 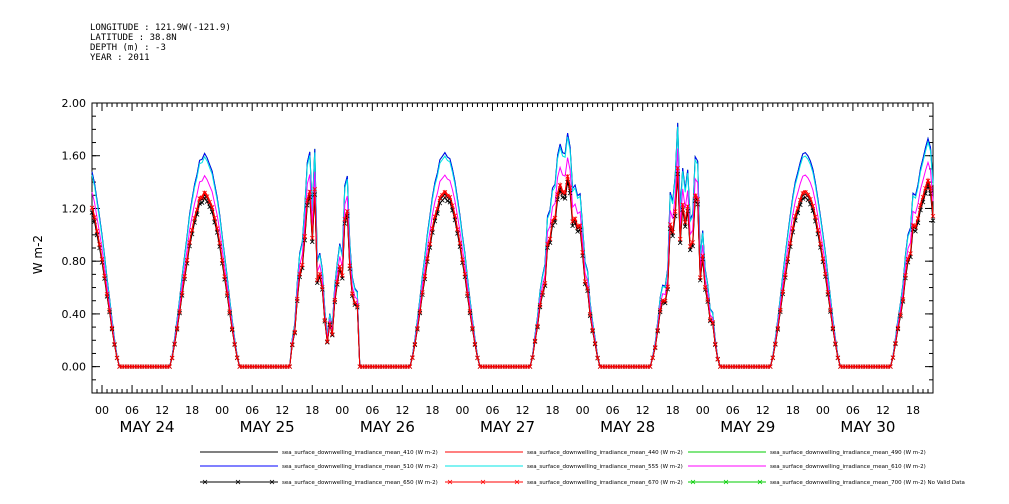 I want to click on x-hour-label: 18, so click(x=192, y=410).